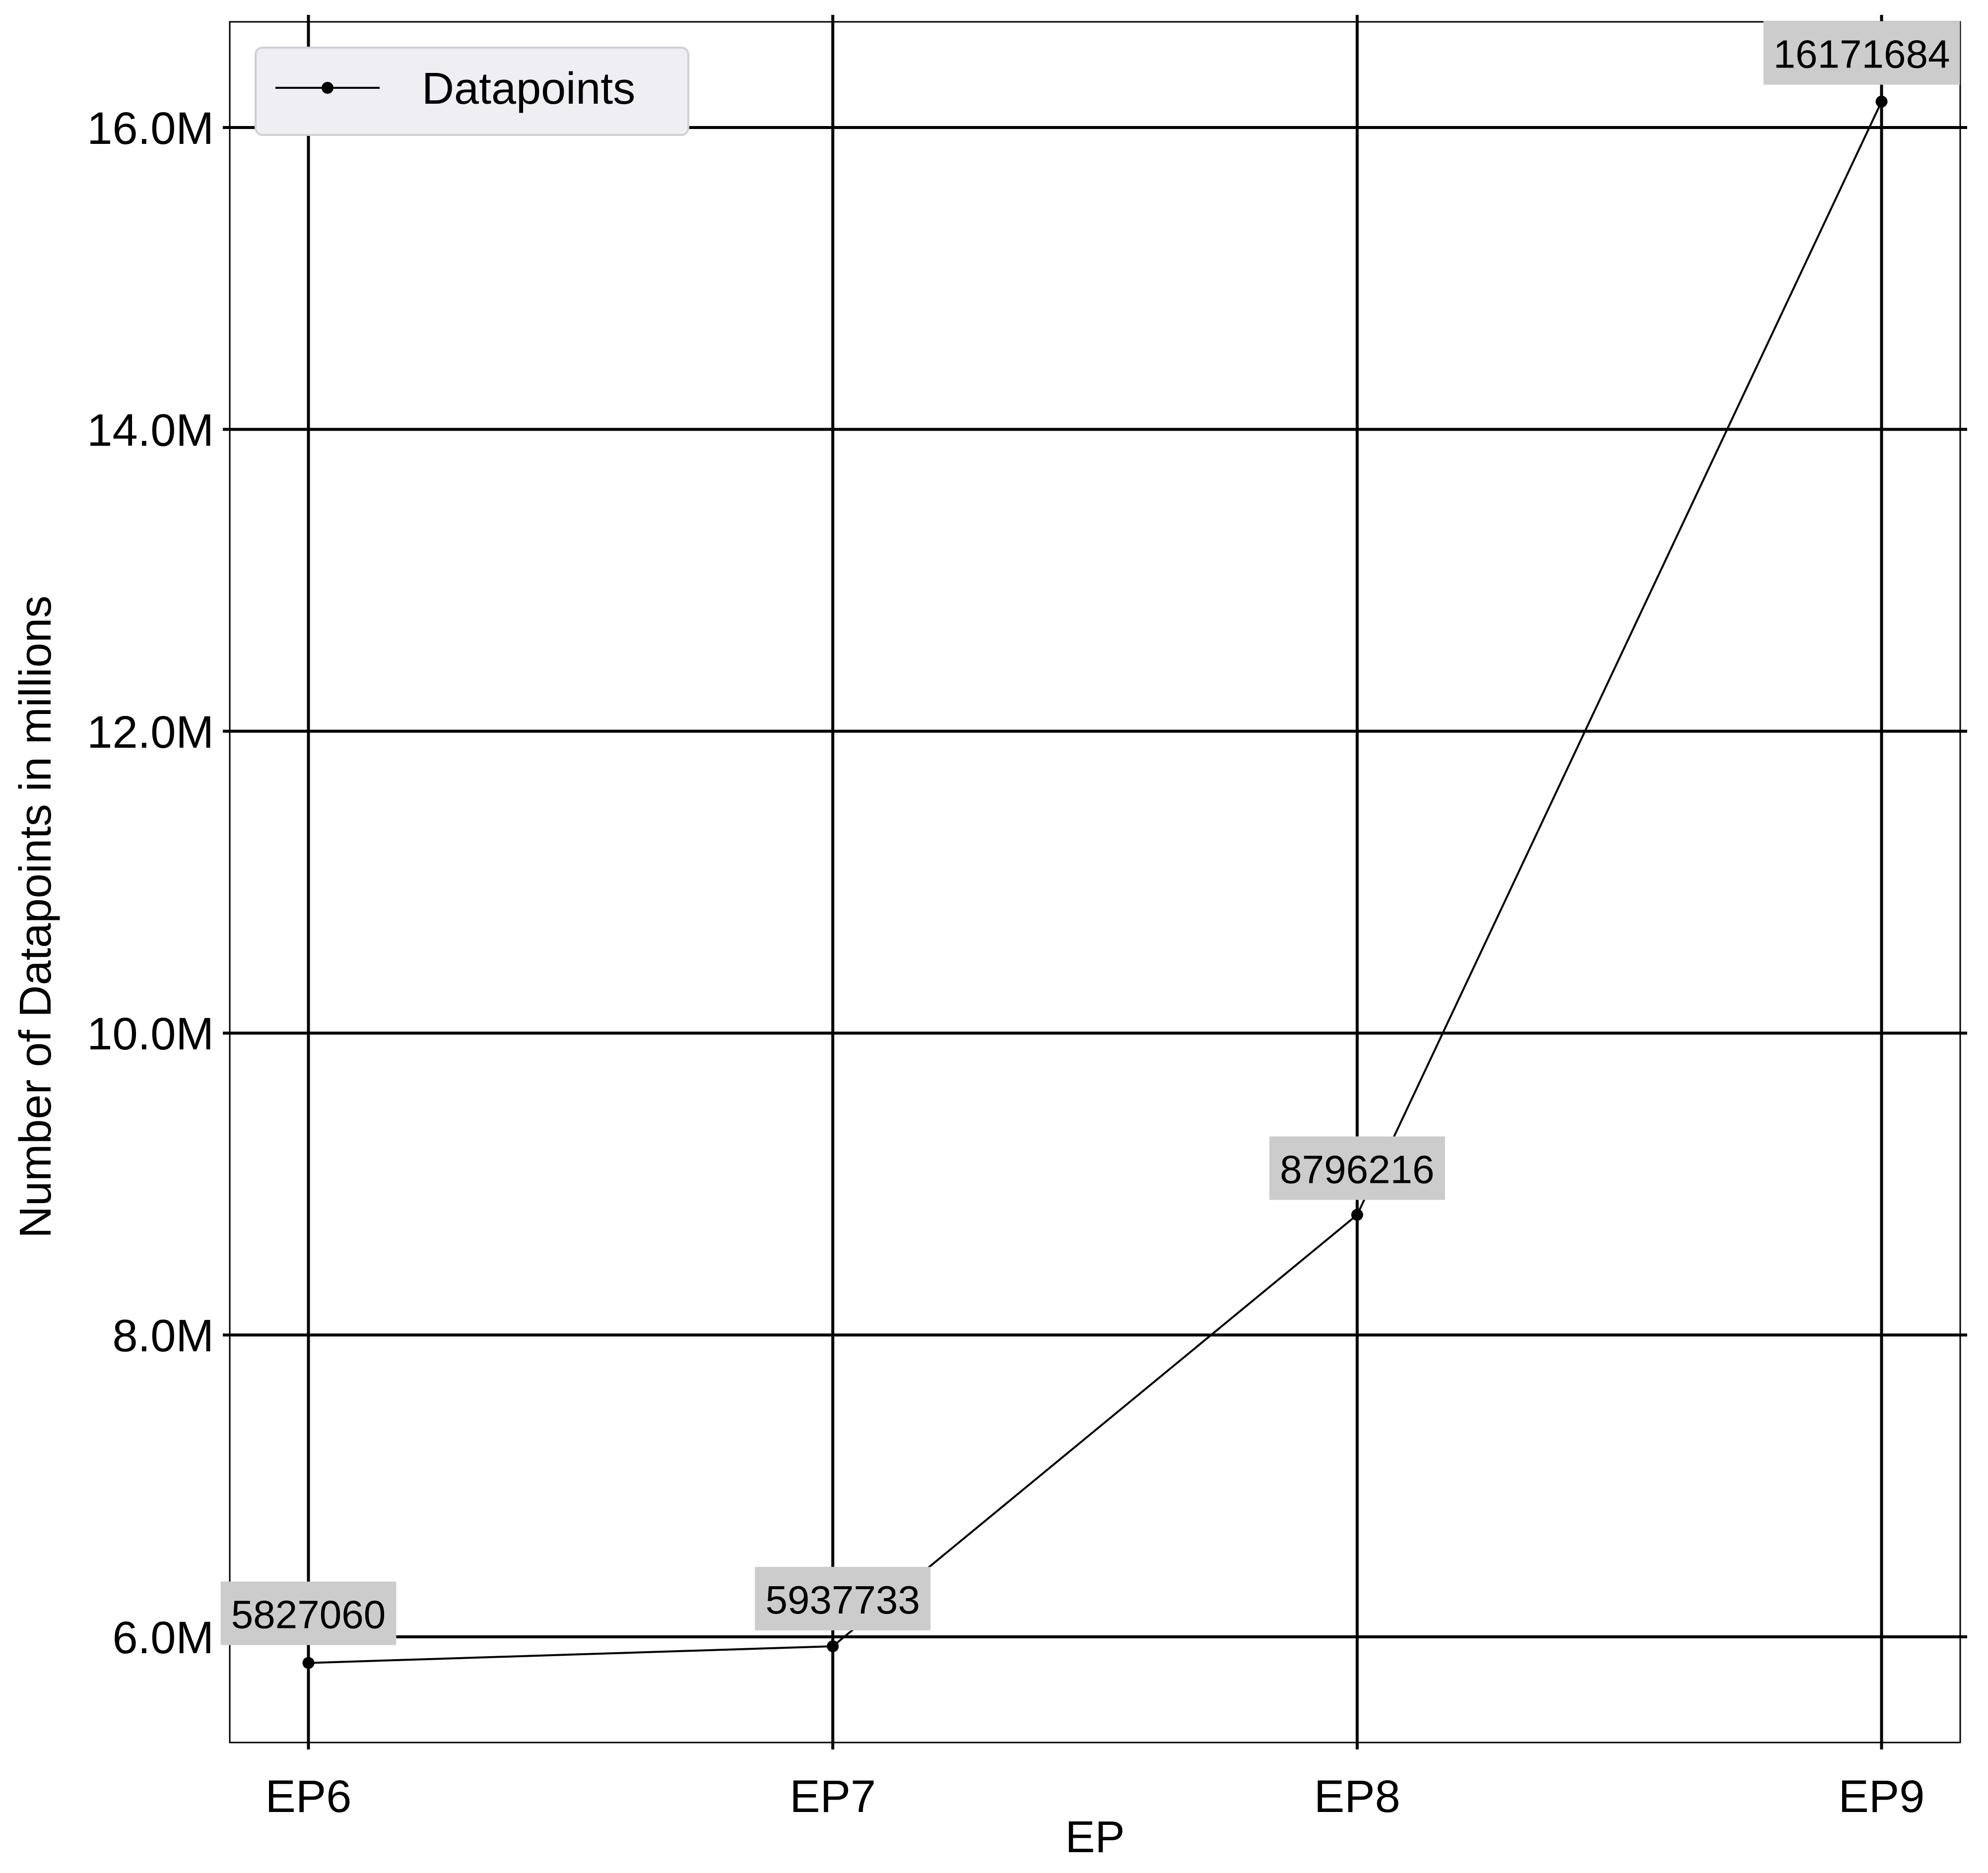 The image size is (1988, 1873). What do you see at coordinates (150, 430) in the screenshot?
I see `y-tick-label: 14.0M` at bounding box center [150, 430].